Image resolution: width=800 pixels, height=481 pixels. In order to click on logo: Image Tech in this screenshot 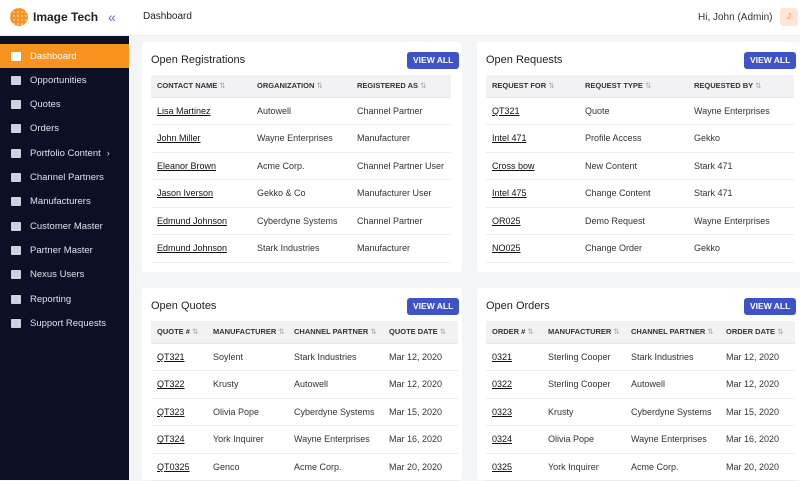, I will do `click(54, 17)`.